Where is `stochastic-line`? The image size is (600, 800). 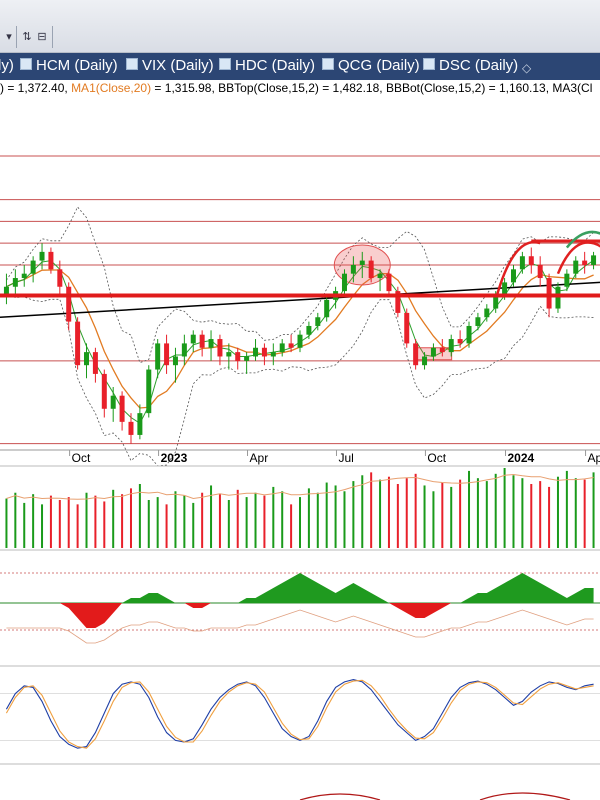
stochastic-line is located at coordinates (299, 714).